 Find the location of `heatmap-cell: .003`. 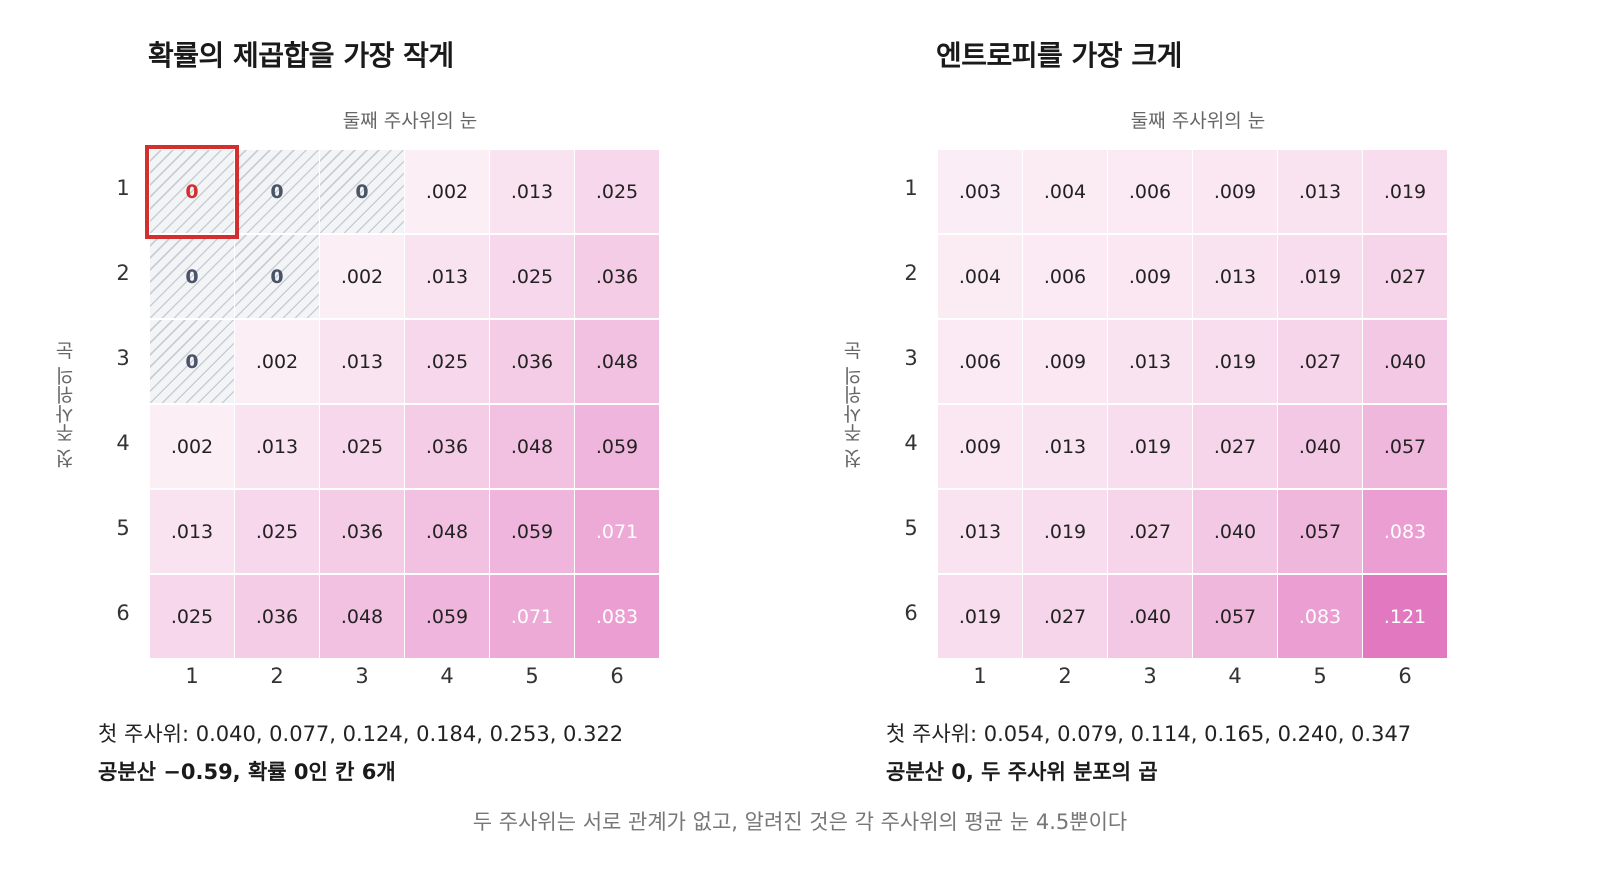

heatmap-cell: .003 is located at coordinates (980, 191).